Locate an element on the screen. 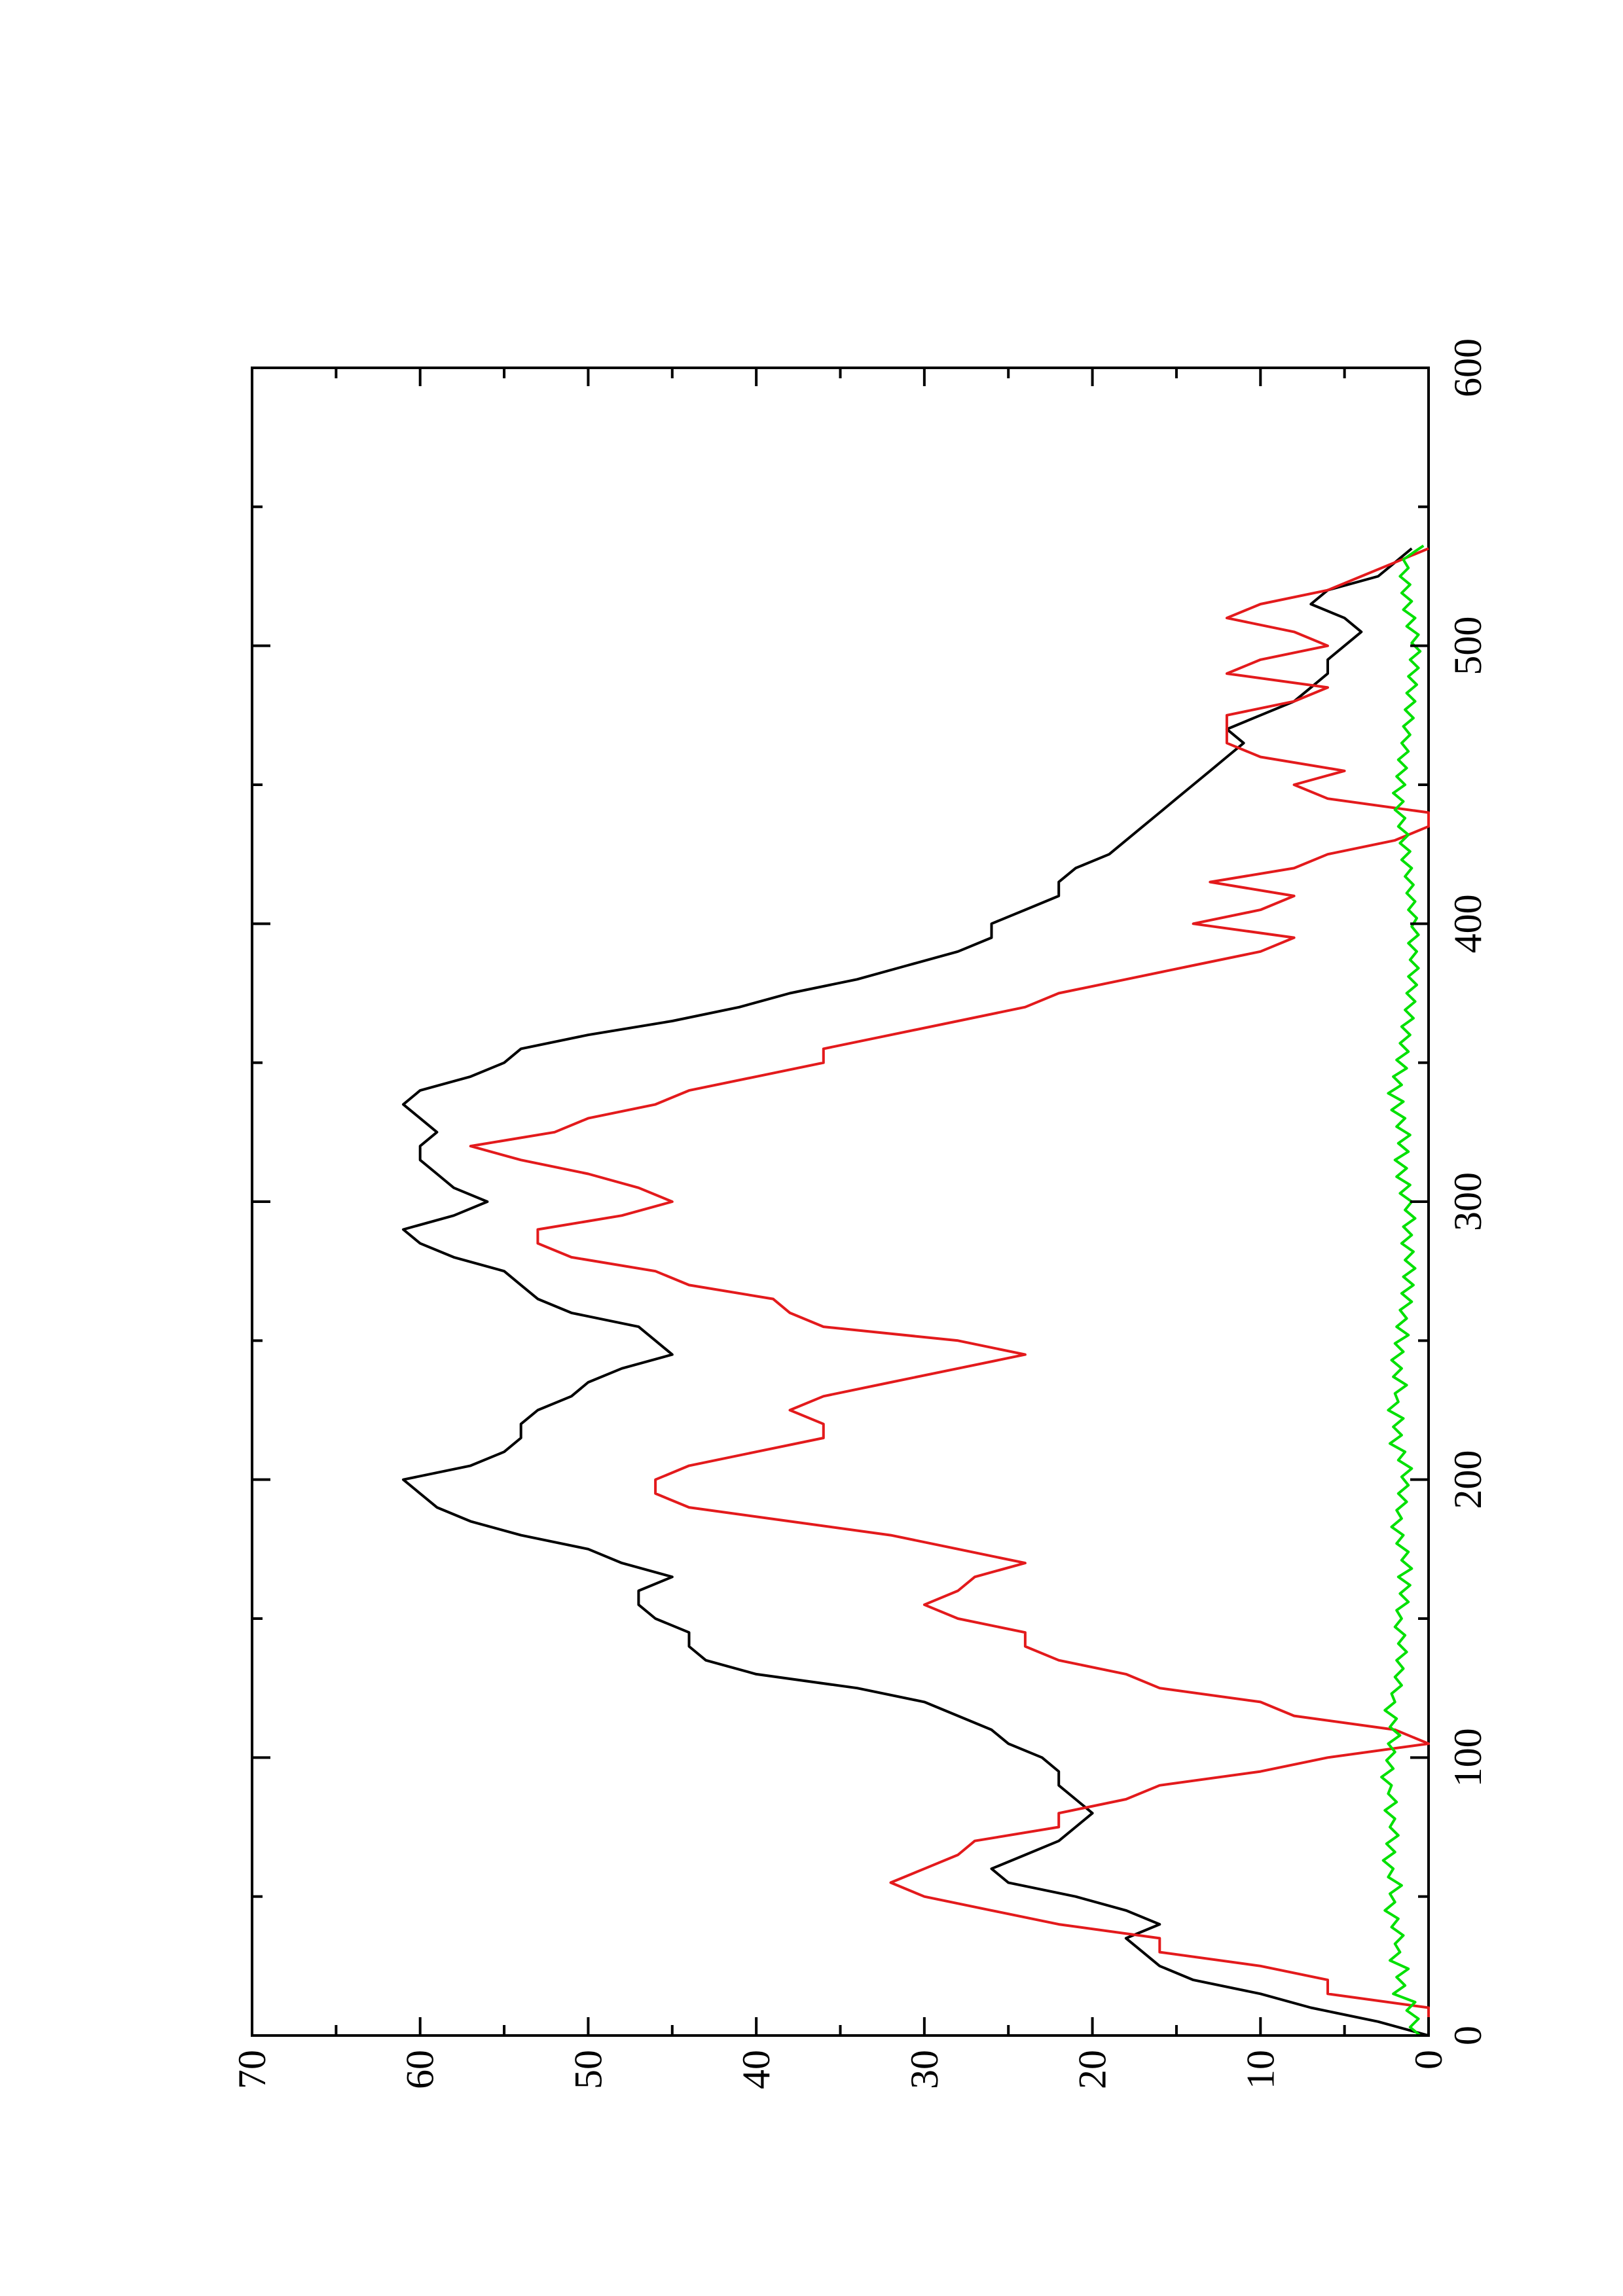  y-tick-label: 60 is located at coordinates (420, 2069).